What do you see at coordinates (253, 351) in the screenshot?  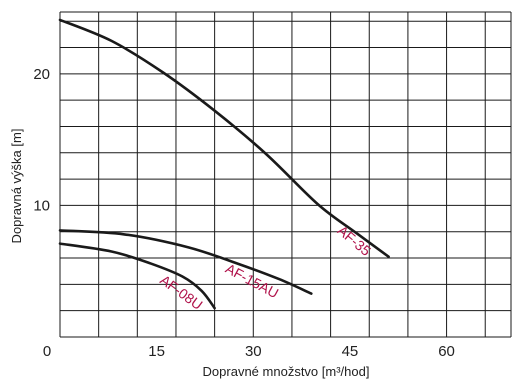 I see `x-tick-label: 30` at bounding box center [253, 351].